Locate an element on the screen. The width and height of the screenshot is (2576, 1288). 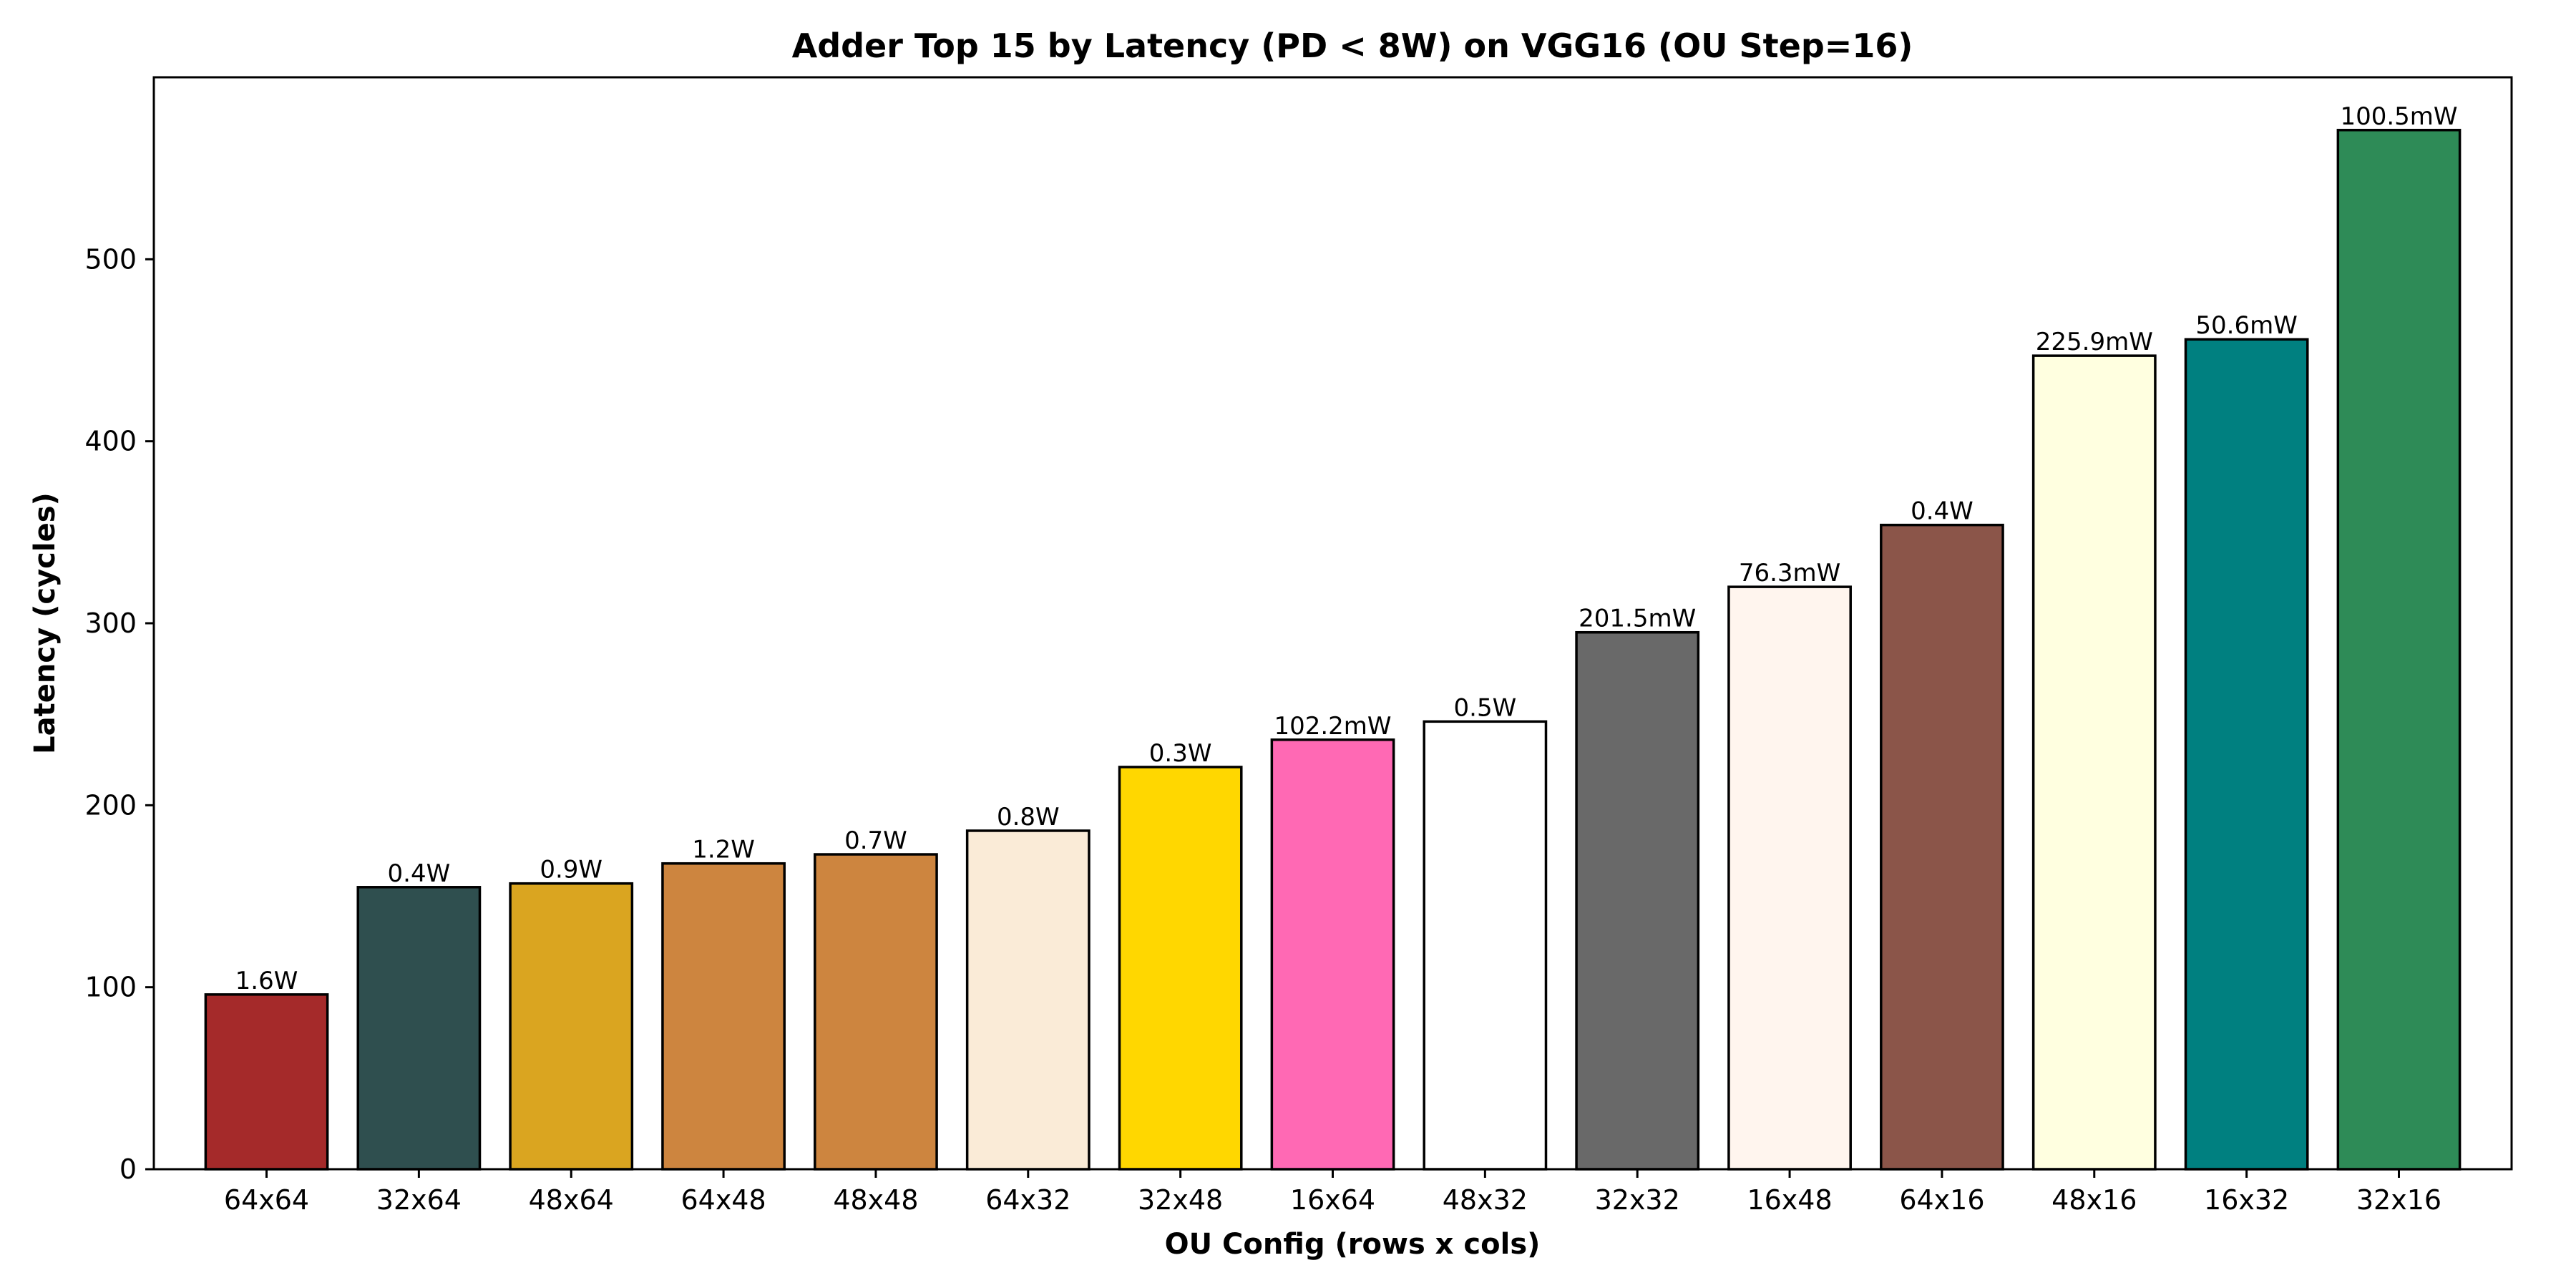
x-tick-label-16x48: 16x48 is located at coordinates (1789, 1200).